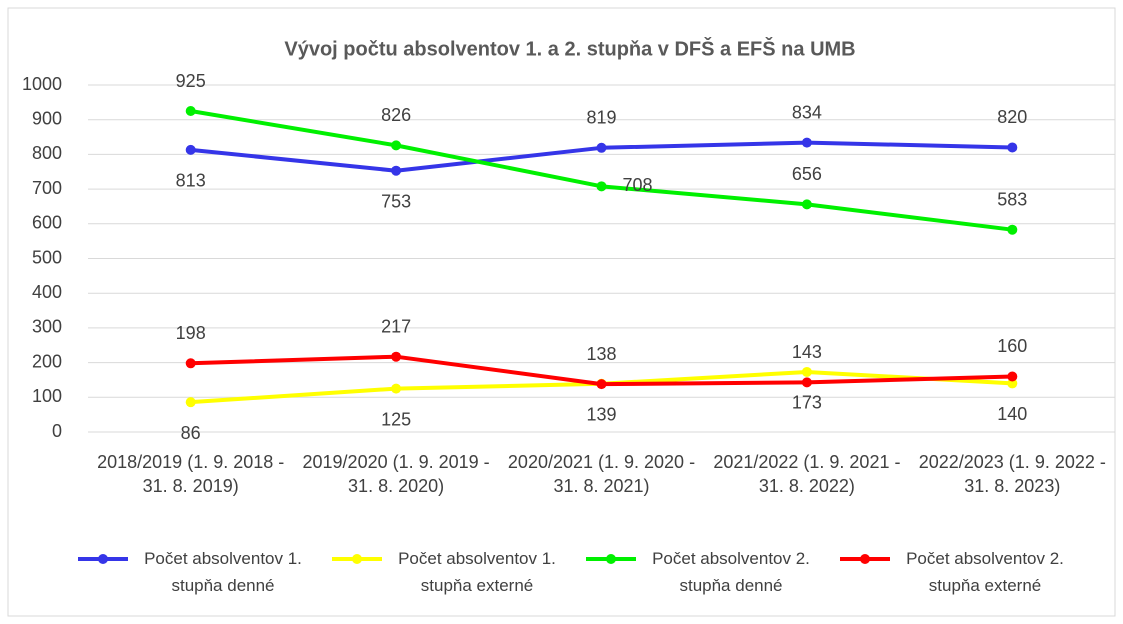 This screenshot has width=1123, height=624. What do you see at coordinates (47, 327) in the screenshot?
I see `y-tick-label: 300` at bounding box center [47, 327].